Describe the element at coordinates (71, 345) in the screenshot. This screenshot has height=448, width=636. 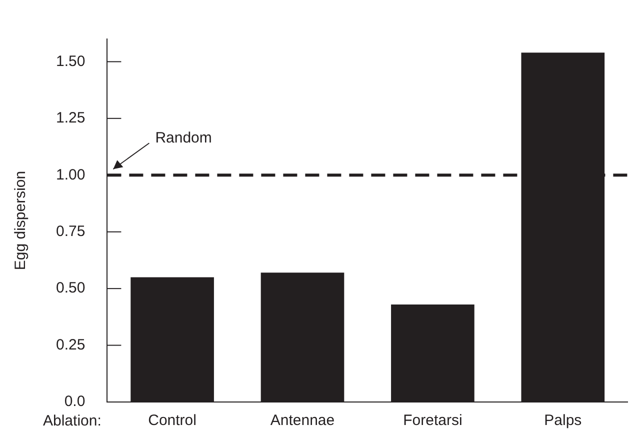
I see `y-tick-label: 0.25` at that location.